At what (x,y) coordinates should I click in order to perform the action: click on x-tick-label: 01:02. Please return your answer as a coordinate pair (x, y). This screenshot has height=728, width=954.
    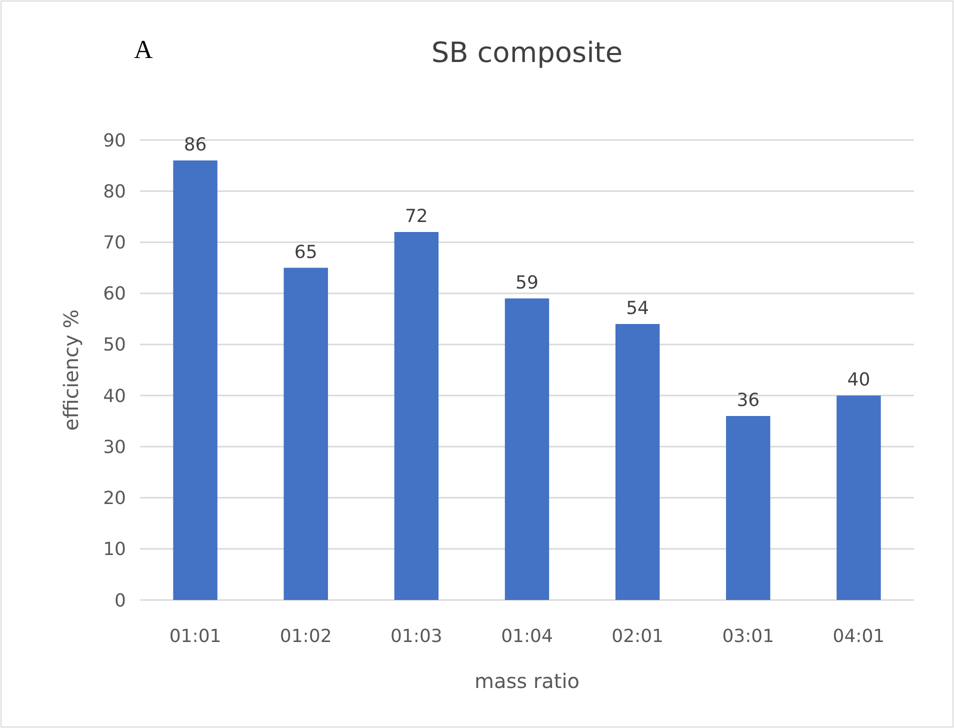
    Looking at the image, I should click on (306, 636).